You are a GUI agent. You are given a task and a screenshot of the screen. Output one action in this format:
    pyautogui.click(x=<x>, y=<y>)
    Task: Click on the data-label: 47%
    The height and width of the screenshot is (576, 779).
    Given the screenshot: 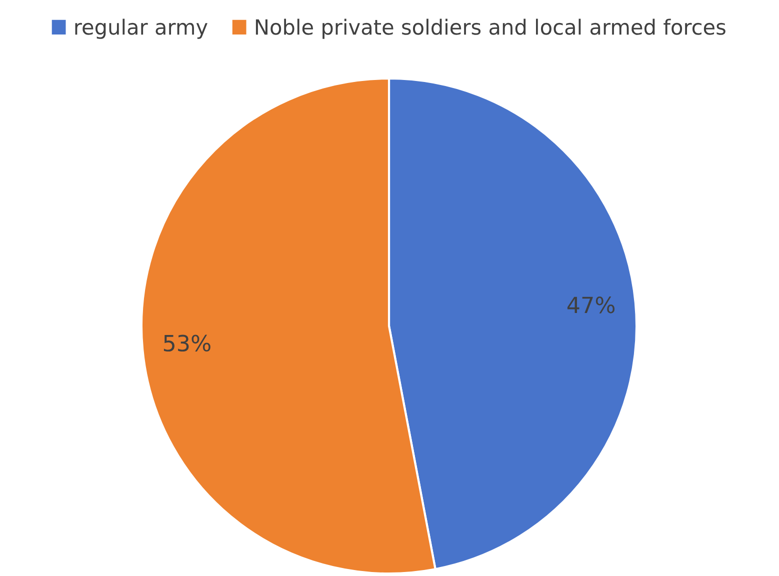 What is the action you would take?
    pyautogui.click(x=591, y=305)
    